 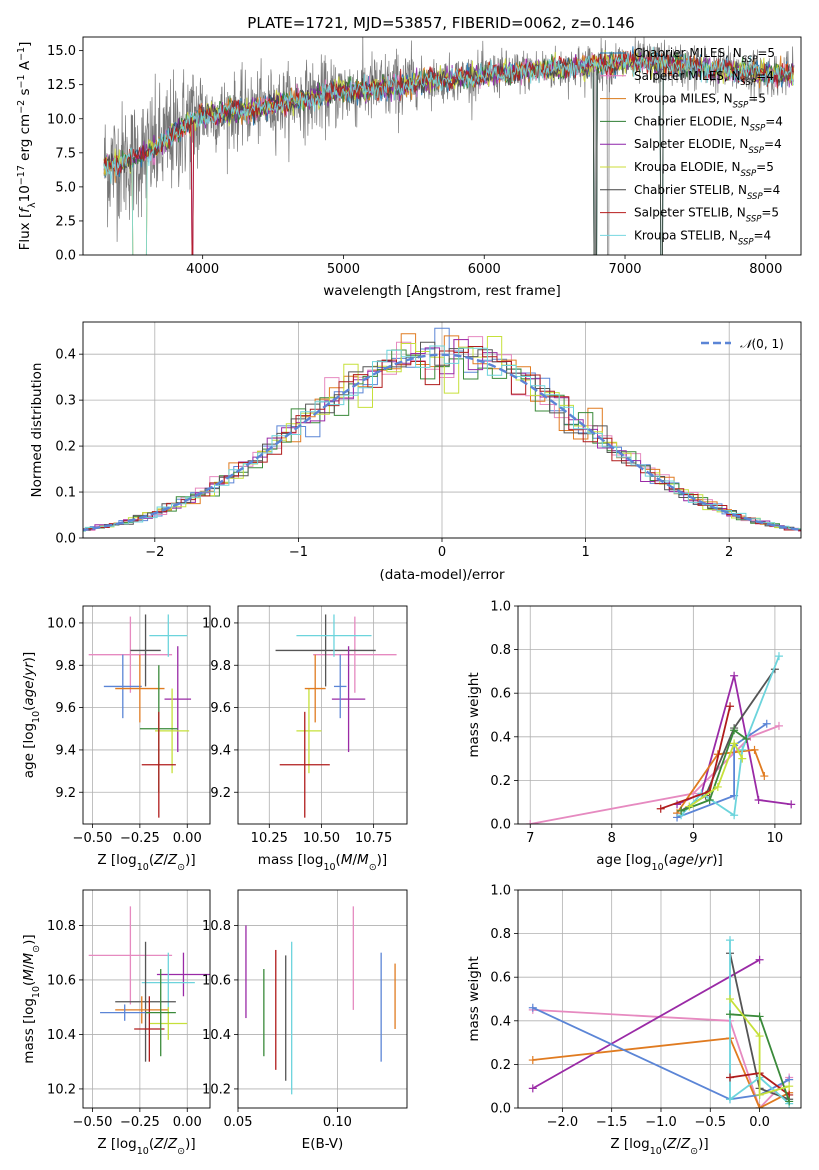 What do you see at coordinates (65, 221) in the screenshot?
I see `y-tick-label: 2.5` at bounding box center [65, 221].